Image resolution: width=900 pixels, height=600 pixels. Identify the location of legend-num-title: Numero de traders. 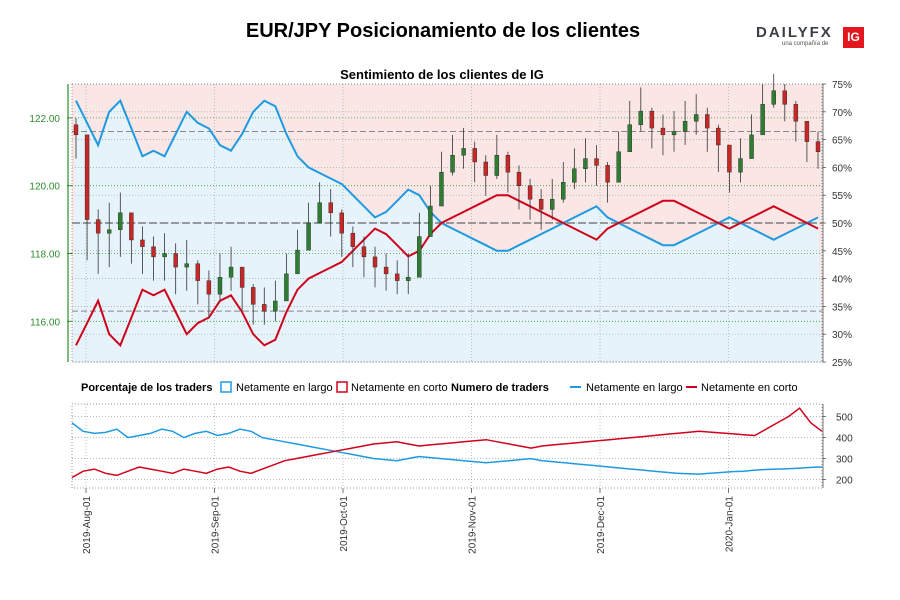
(500, 388).